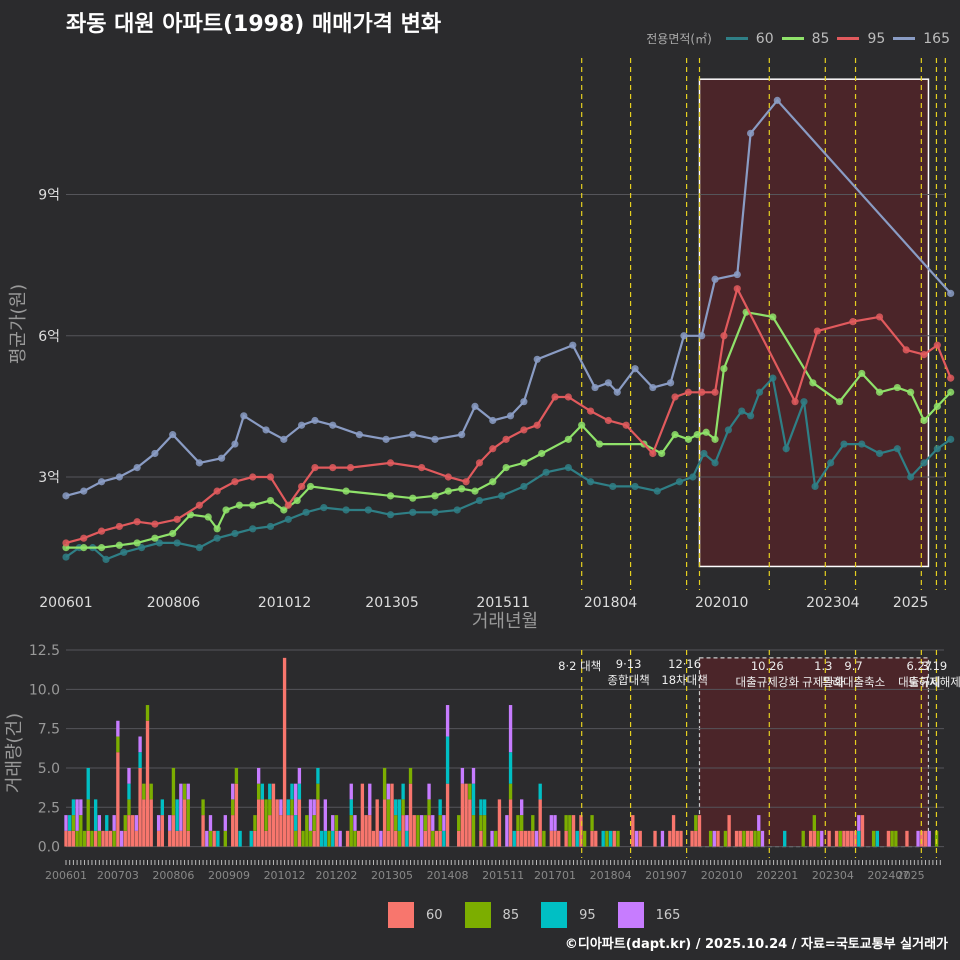  What do you see at coordinates (491, 915) in the screenshot?
I see `volume-legend-item-85: 85` at bounding box center [491, 915].